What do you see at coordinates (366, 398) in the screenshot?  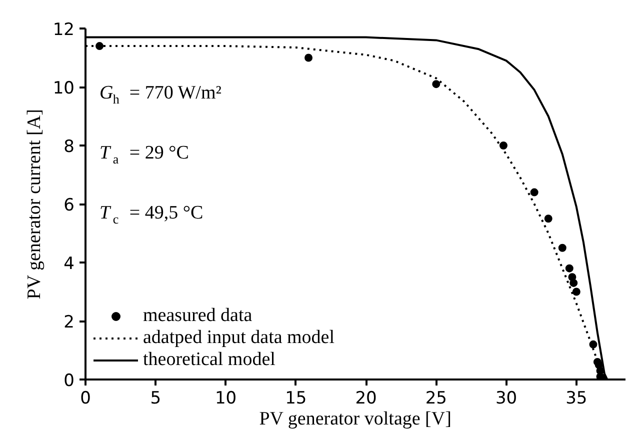 I see `x-tick-label: 20` at bounding box center [366, 398].